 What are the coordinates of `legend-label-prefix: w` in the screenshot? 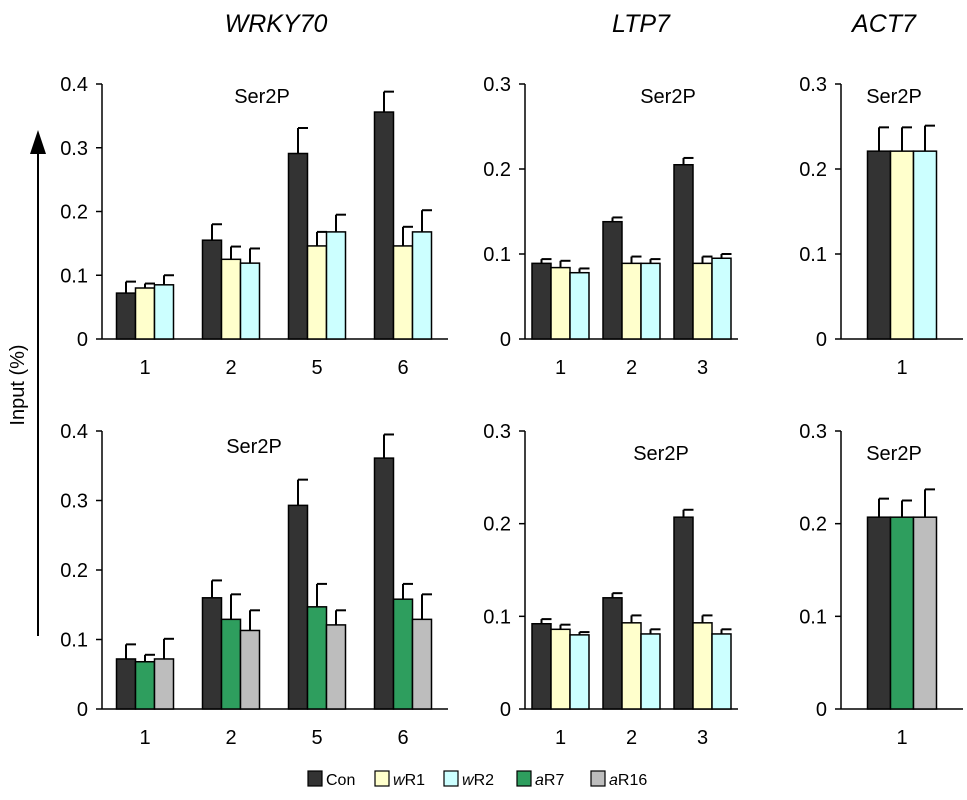 It's located at (399, 780).